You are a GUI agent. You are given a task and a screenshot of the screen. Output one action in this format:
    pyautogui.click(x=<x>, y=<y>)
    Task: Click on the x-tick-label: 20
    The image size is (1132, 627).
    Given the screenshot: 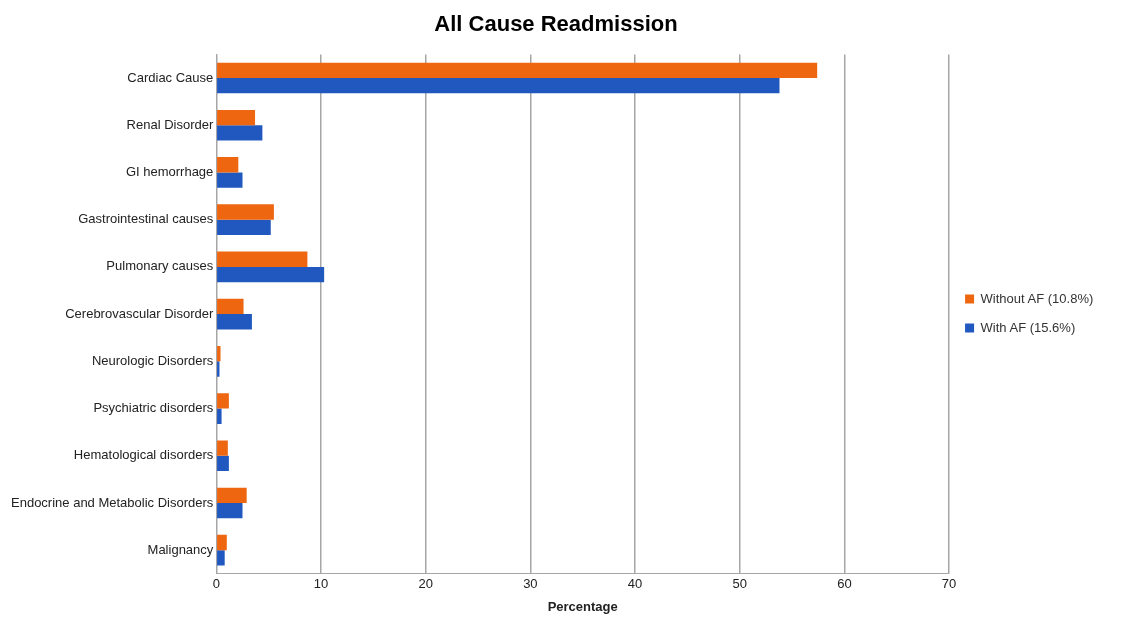 What is the action you would take?
    pyautogui.click(x=425, y=584)
    